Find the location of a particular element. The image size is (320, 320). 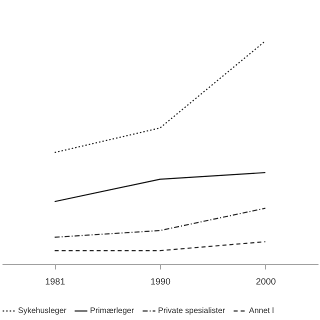

legend-label: Sykehusleger is located at coordinates (42, 310).